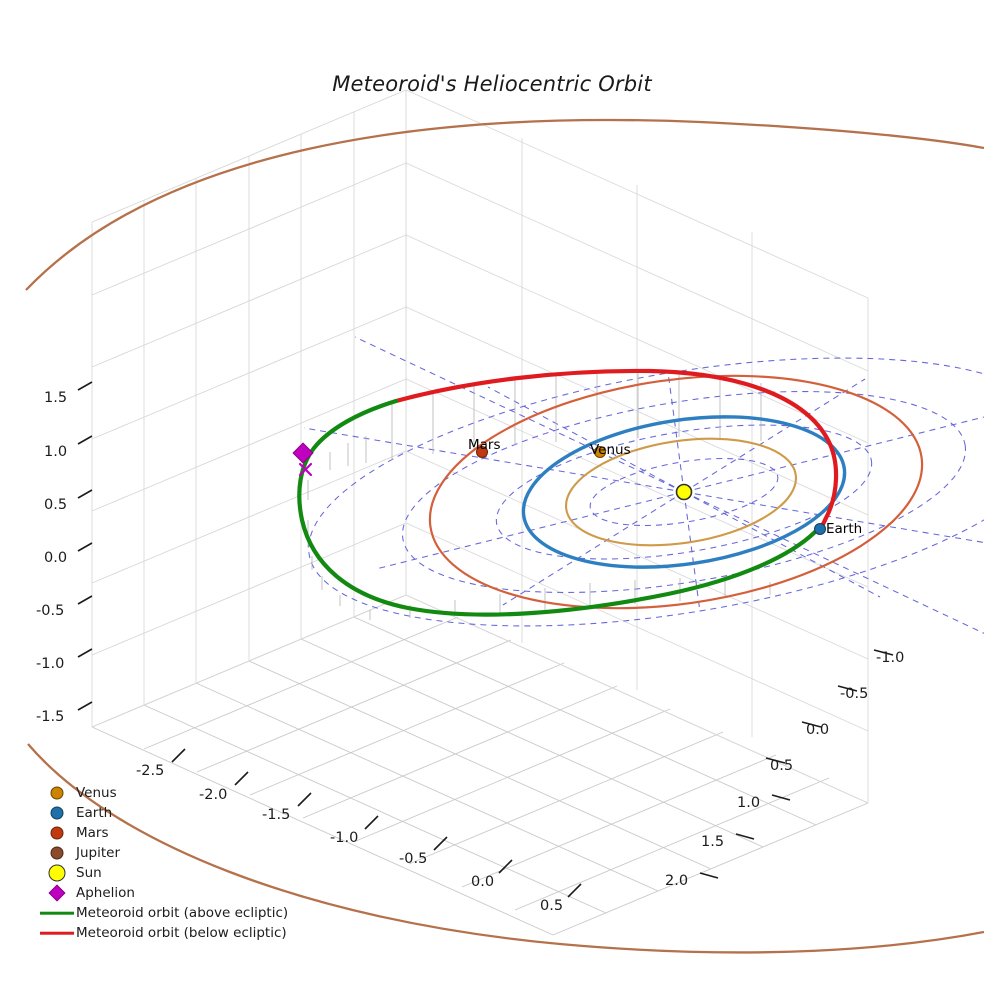  I want to click on x-tick-neg1_5: -1.5, so click(276, 815).